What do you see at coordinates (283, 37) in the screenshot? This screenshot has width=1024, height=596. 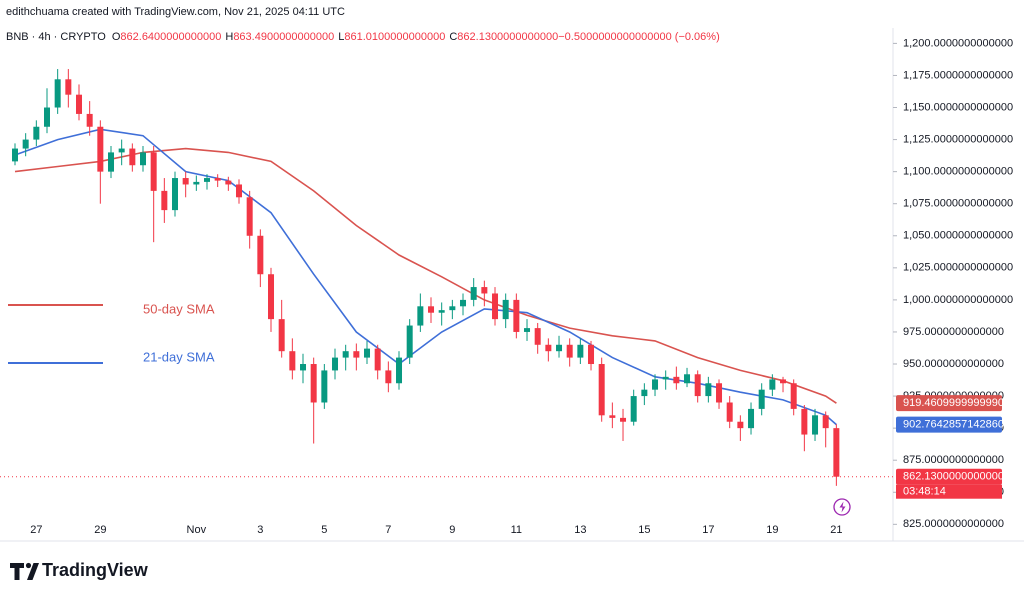 I see `quote-value: 863.4900000000000` at bounding box center [283, 37].